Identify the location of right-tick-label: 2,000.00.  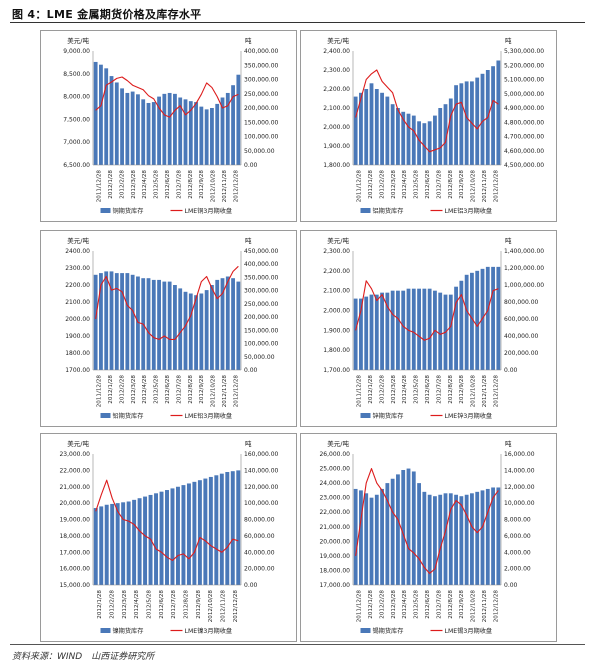
(517, 569).